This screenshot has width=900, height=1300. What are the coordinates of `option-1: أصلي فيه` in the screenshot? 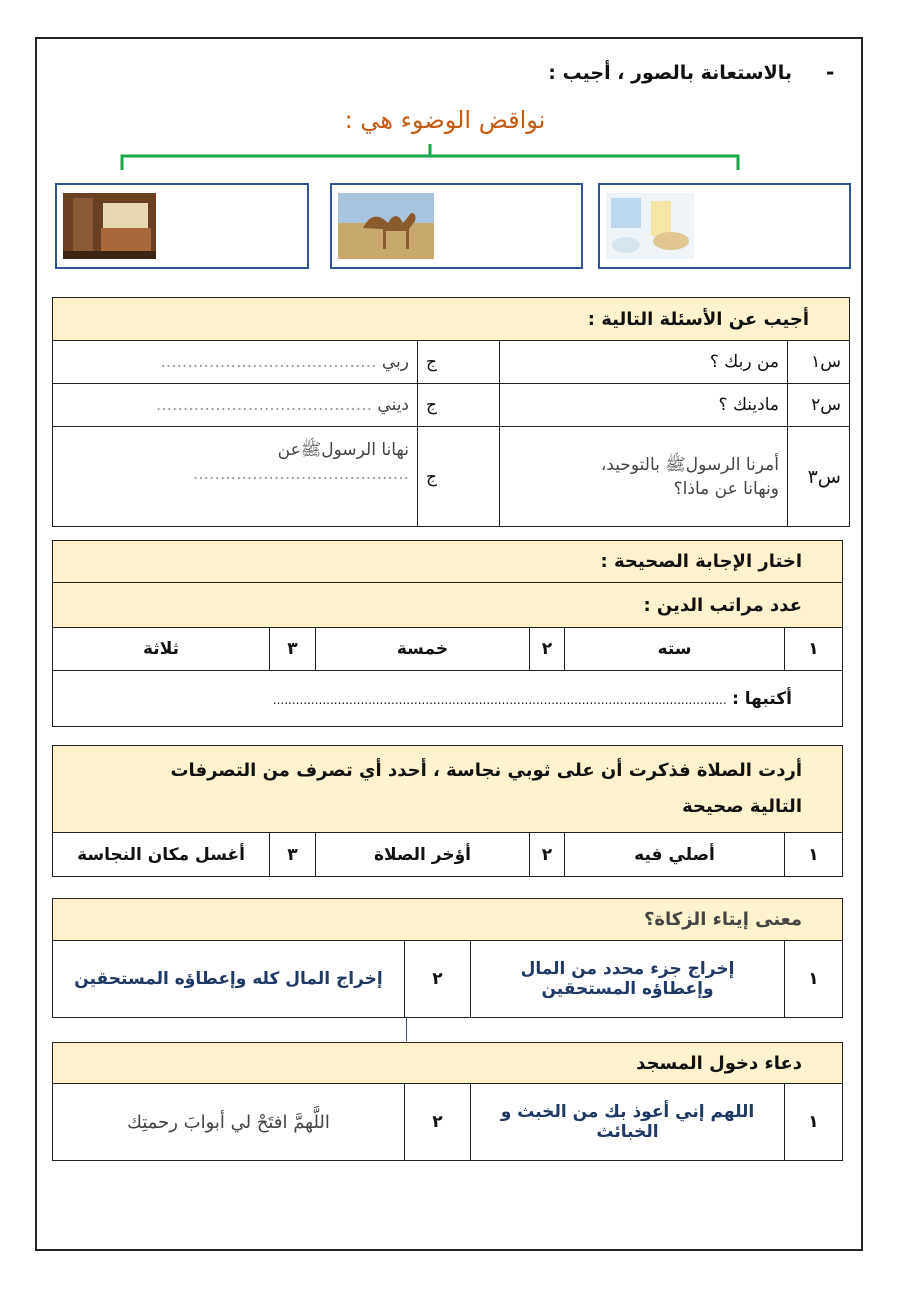 It's located at (674, 854).